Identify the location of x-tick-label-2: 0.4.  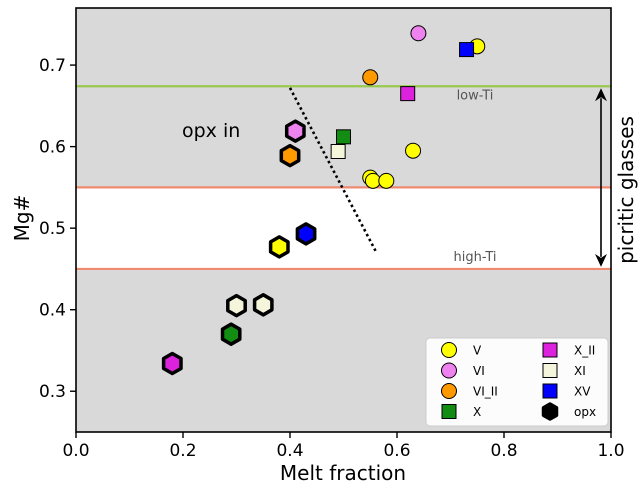
(289, 451).